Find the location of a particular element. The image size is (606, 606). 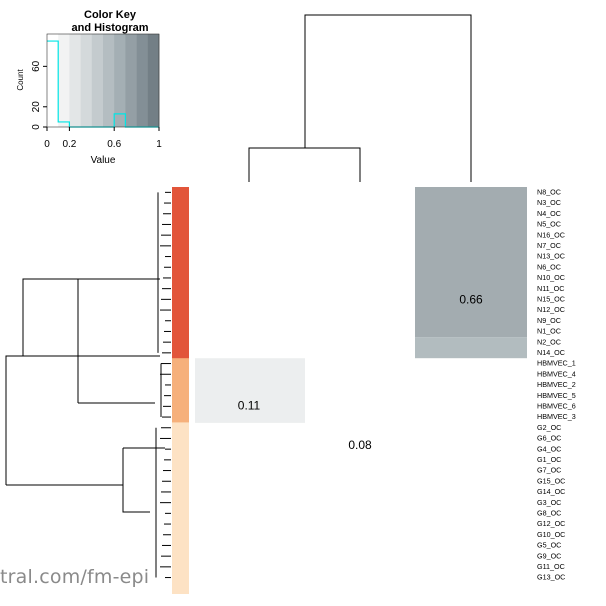

color-key-y-tick-label: 20 is located at coordinates (36, 107).